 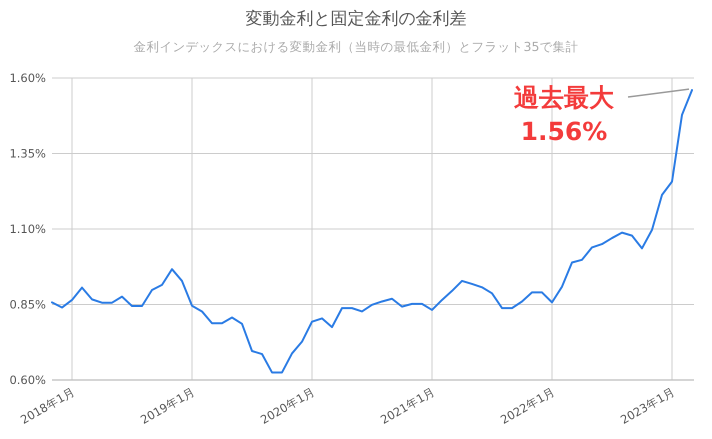 I want to click on y-tick-label: 0.60%, so click(x=27, y=380).